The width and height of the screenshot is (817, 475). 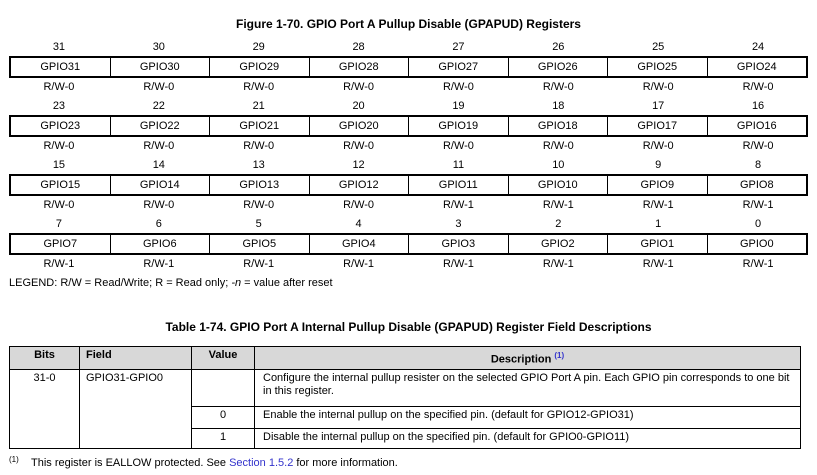 What do you see at coordinates (358, 224) in the screenshot?
I see `bit-number: 4` at bounding box center [358, 224].